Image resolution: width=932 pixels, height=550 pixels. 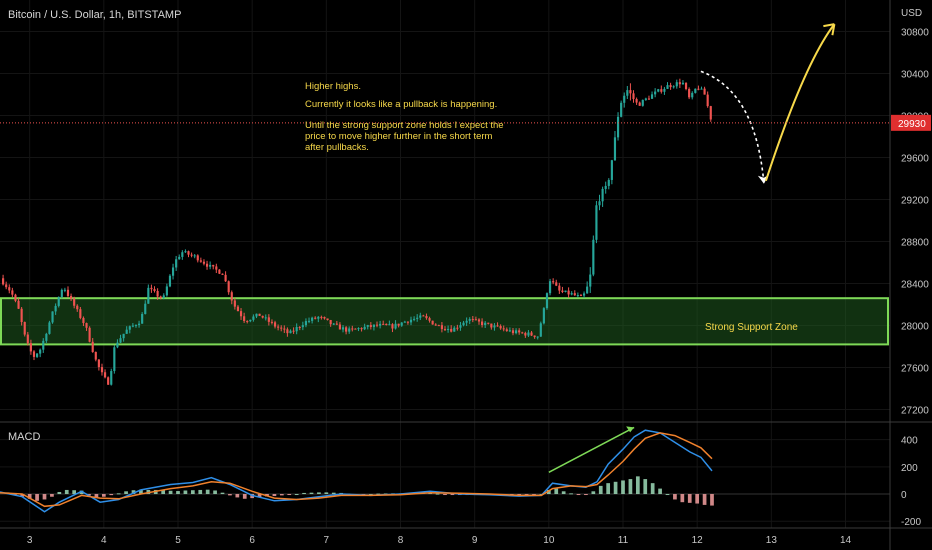 I want to click on target-arrowhead, so click(x=829, y=29).